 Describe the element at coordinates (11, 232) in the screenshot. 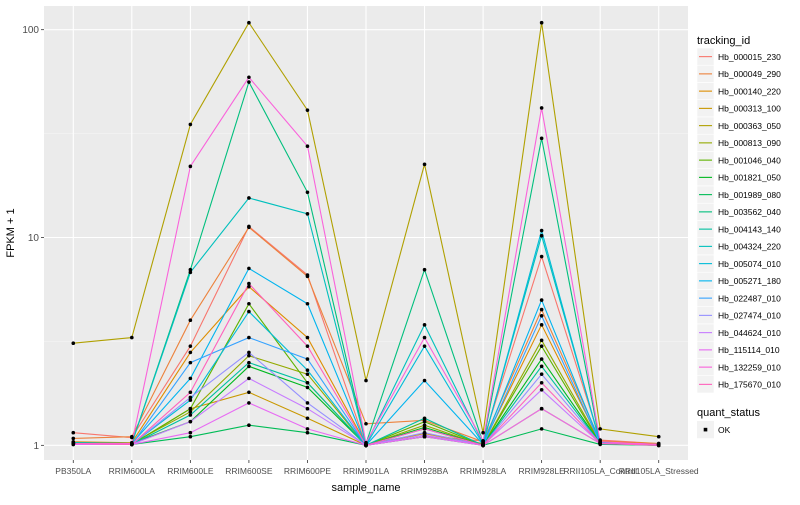

I see `y-axis-title: FPKM + 1` at that location.